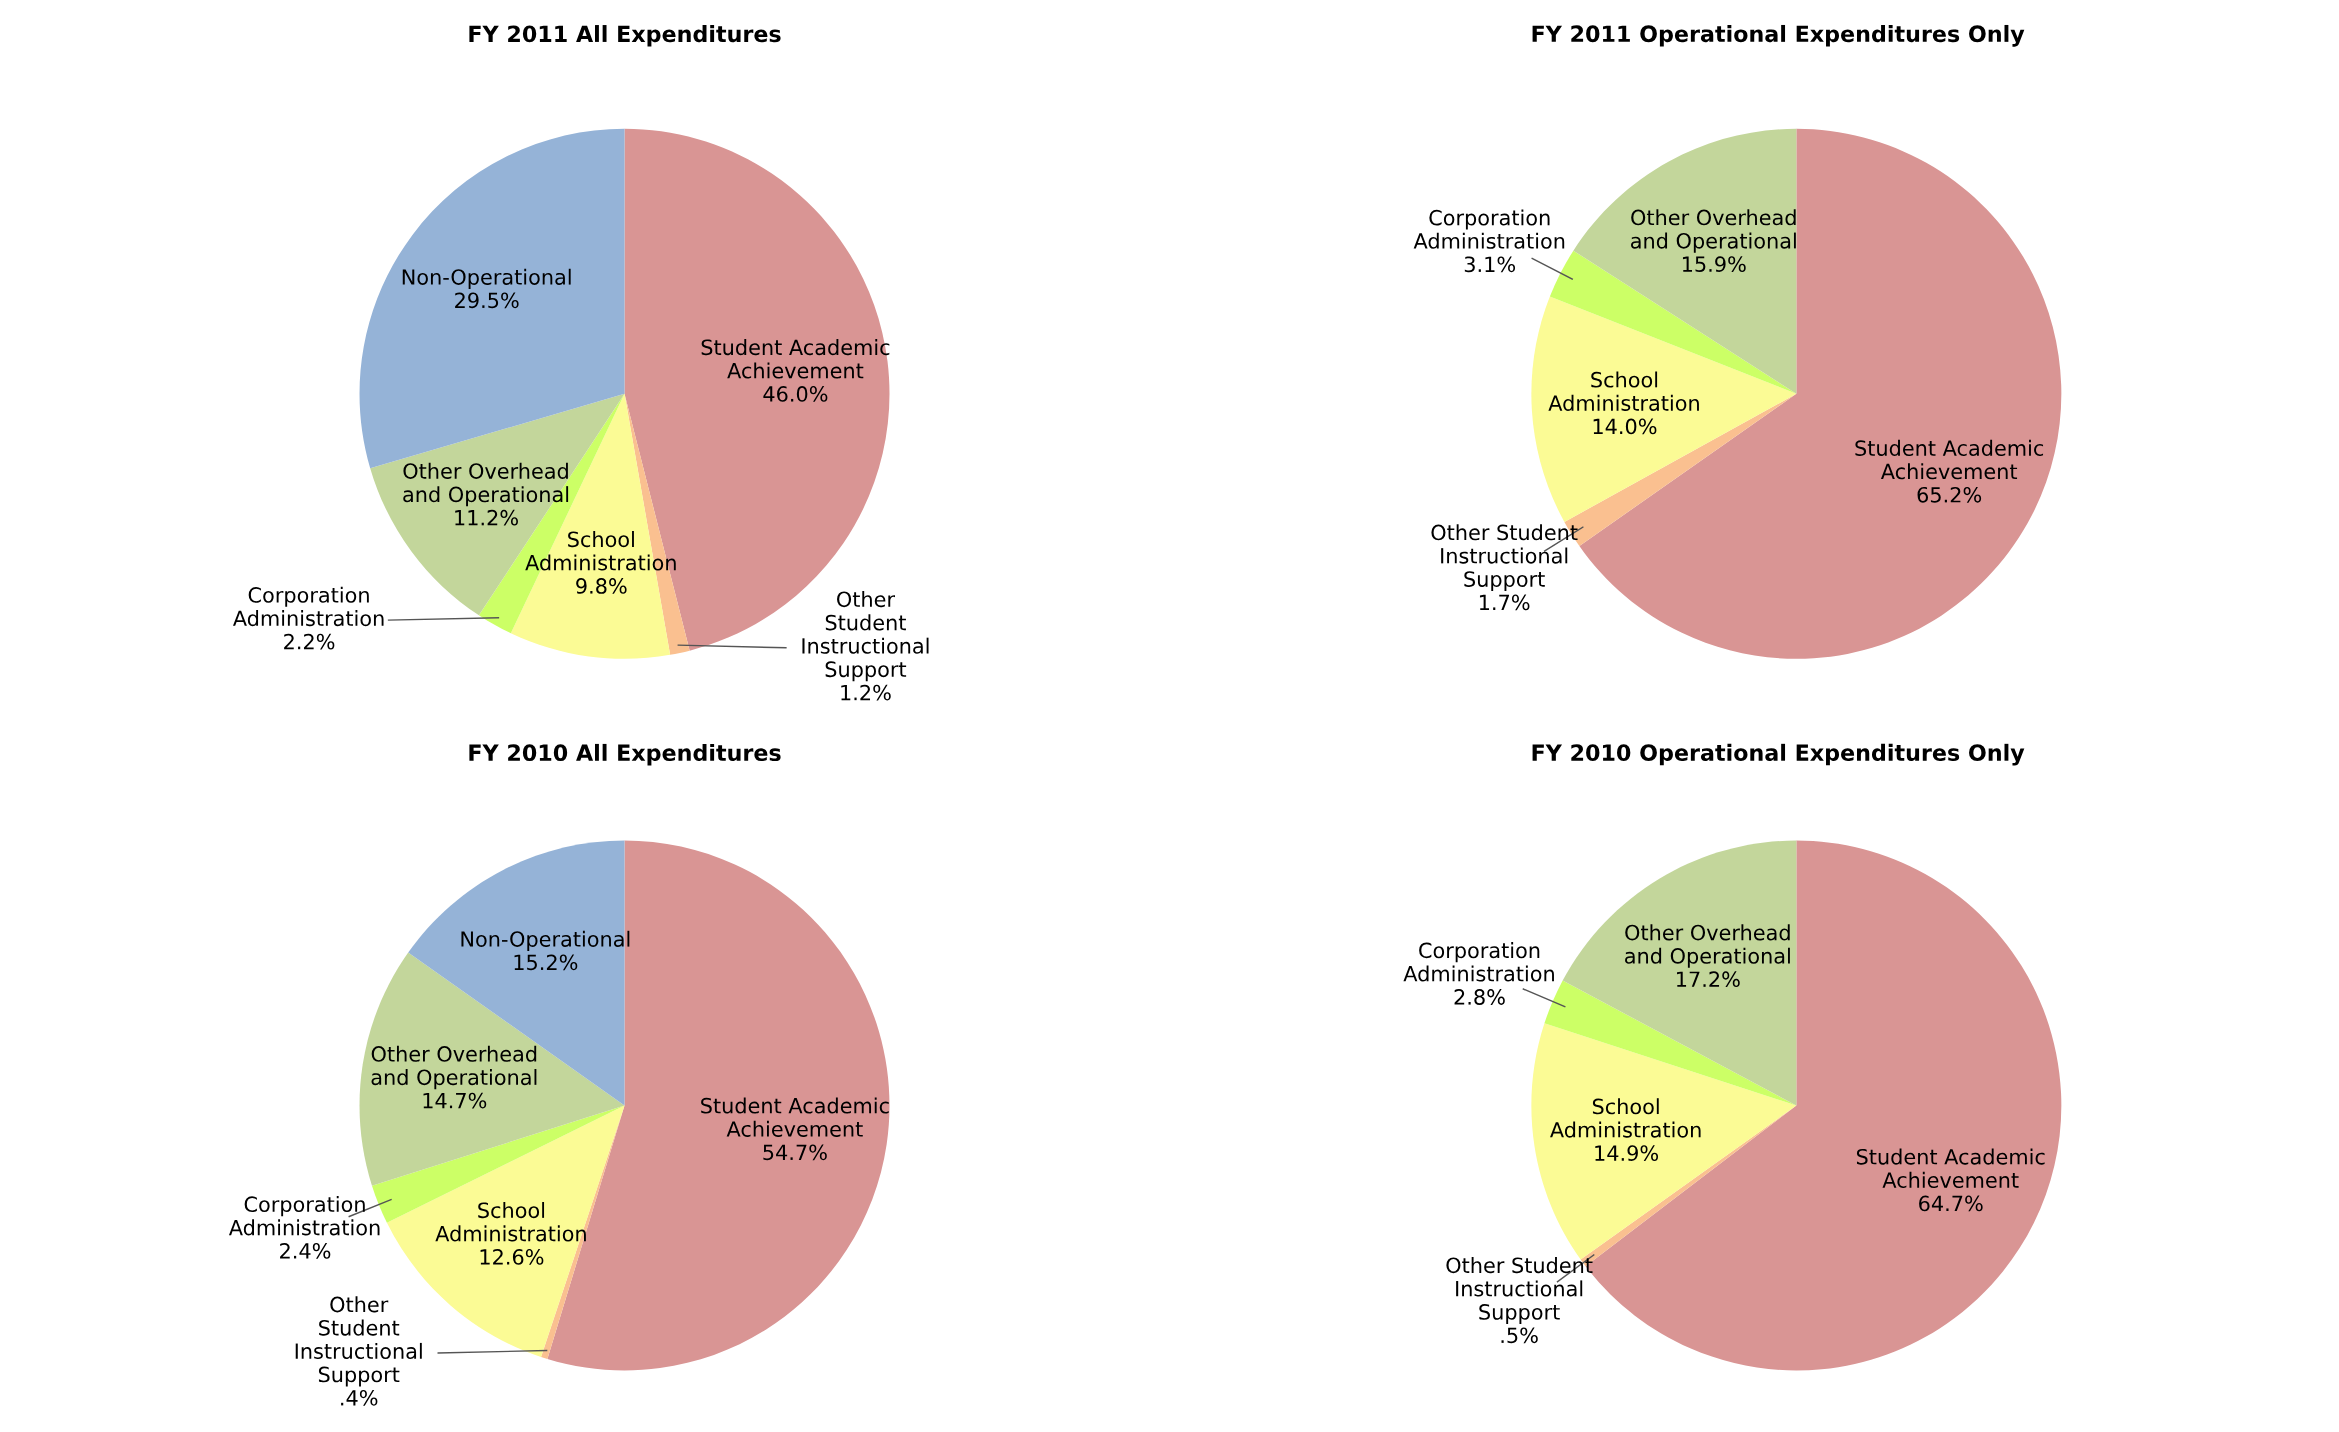 Image resolution: width=2339 pixels, height=1432 pixels. What do you see at coordinates (1949, 494) in the screenshot?
I see `data-label: 65.2%` at bounding box center [1949, 494].